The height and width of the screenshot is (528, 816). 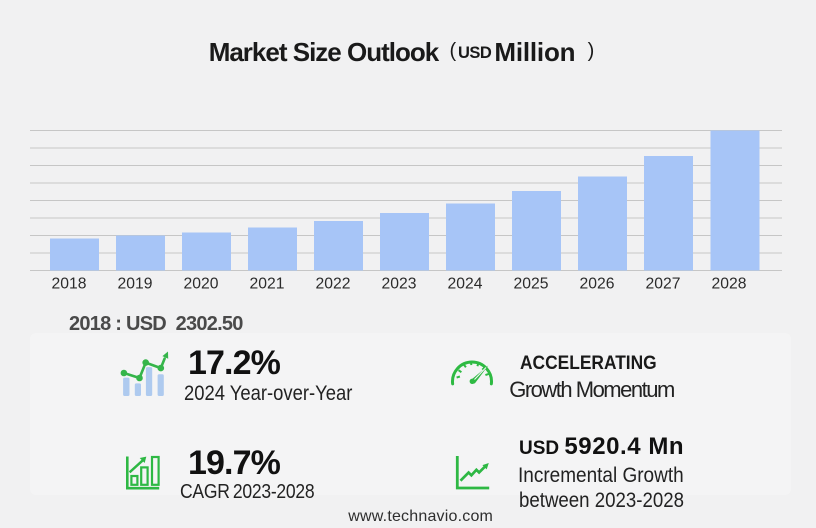 I want to click on svg-text: 2022, so click(x=333, y=284).